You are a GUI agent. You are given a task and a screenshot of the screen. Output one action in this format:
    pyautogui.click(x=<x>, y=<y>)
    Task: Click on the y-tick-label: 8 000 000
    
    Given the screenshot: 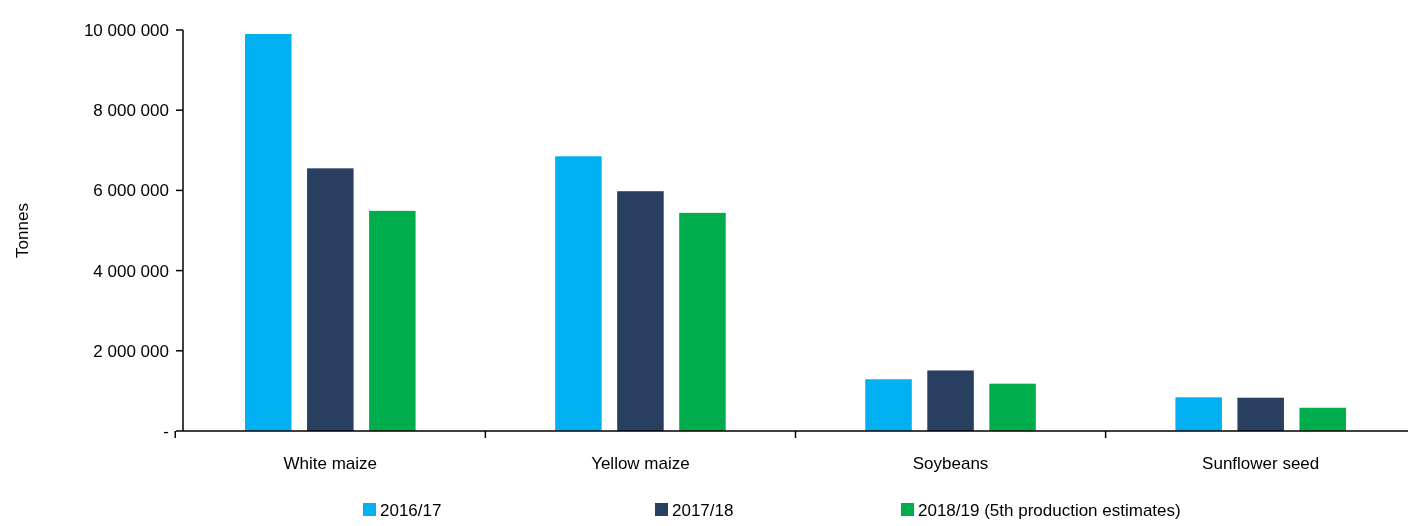 What is the action you would take?
    pyautogui.click(x=131, y=111)
    